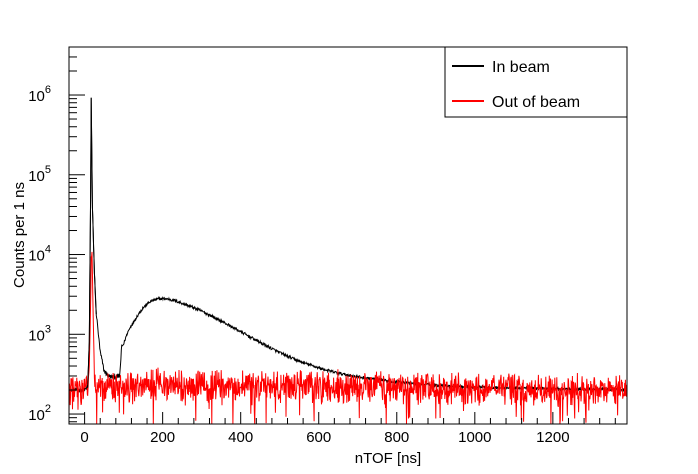  What do you see at coordinates (56, 235) in the screenshot?
I see `y-axis-ticks: 10² 10³ 10⁴ 10⁵ 10⁶` at bounding box center [56, 235].